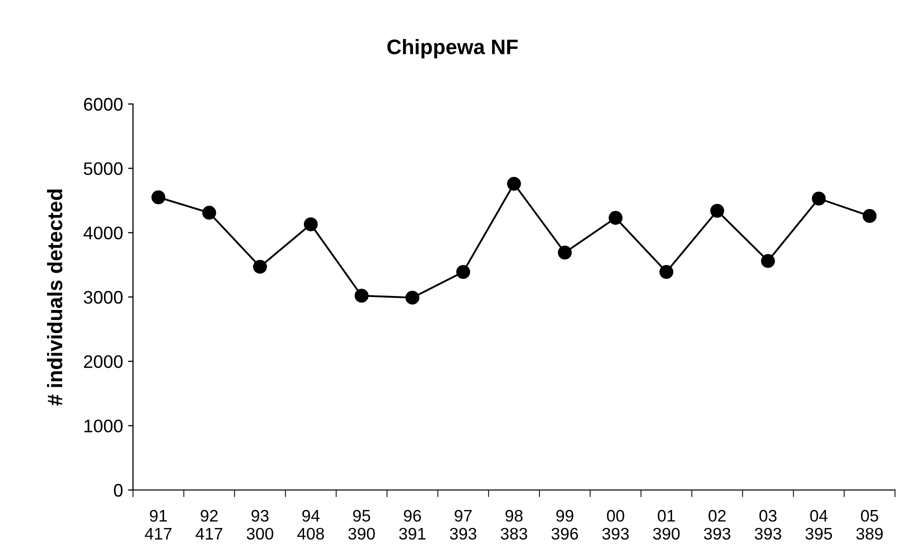 This screenshot has width=905, height=557. I want to click on x-tick-label: 96 391, so click(412, 525).